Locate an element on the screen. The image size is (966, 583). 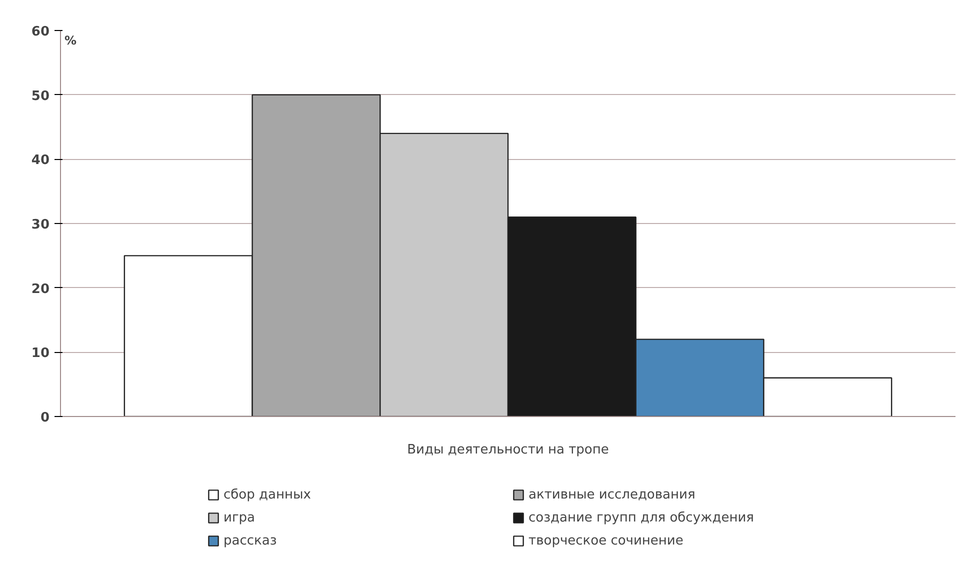
y-axis-title: % is located at coordinates (70, 41).